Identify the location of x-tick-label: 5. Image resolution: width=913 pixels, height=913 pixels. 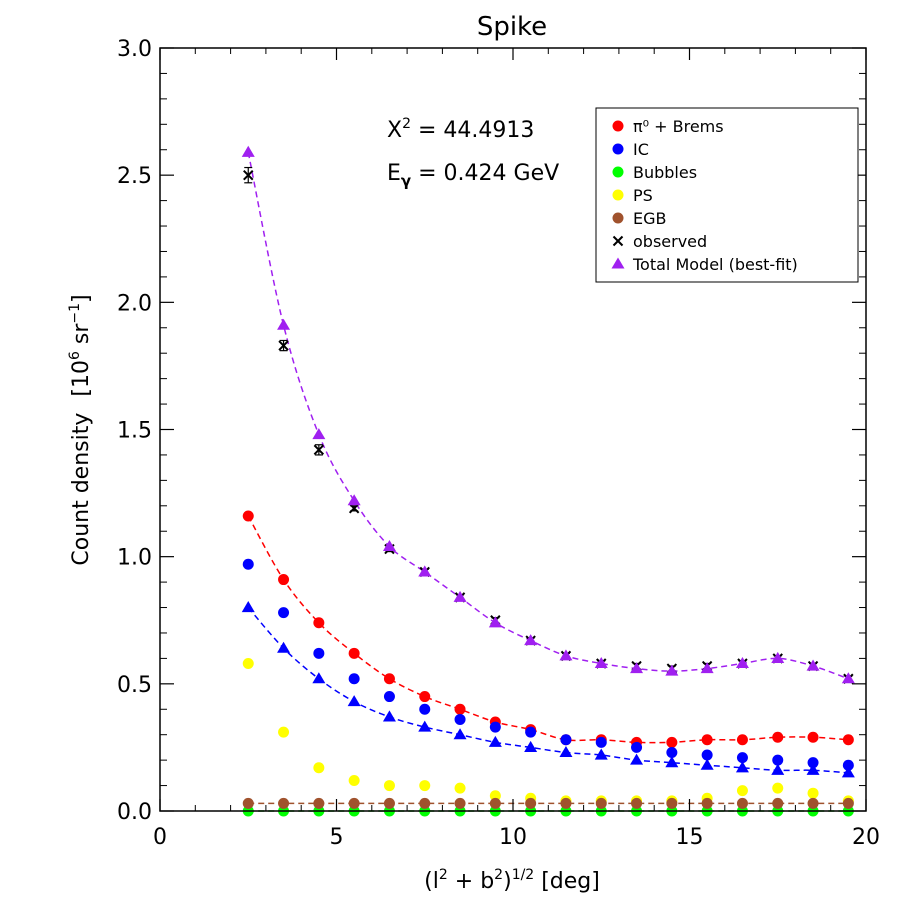
(337, 837).